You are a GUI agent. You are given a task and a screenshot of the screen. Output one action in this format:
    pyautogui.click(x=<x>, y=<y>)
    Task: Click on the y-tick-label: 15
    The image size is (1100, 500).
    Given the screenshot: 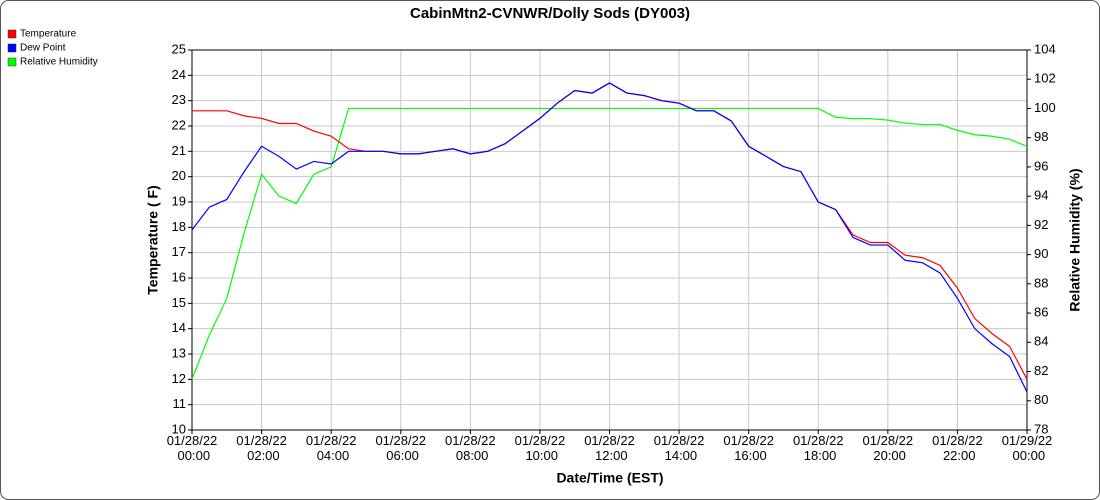 What is the action you would take?
    pyautogui.click(x=179, y=302)
    